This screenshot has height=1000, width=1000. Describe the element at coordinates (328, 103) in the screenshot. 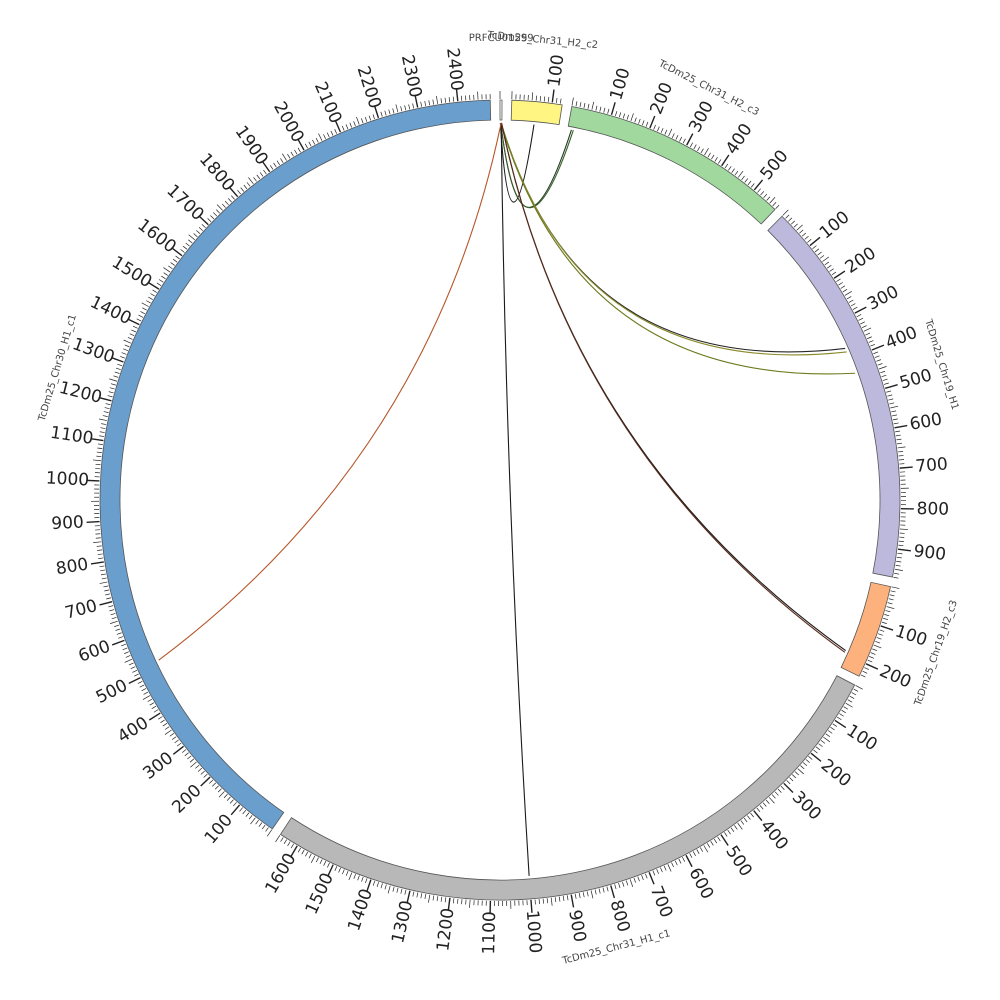

I see `tick-label: 2100` at that location.